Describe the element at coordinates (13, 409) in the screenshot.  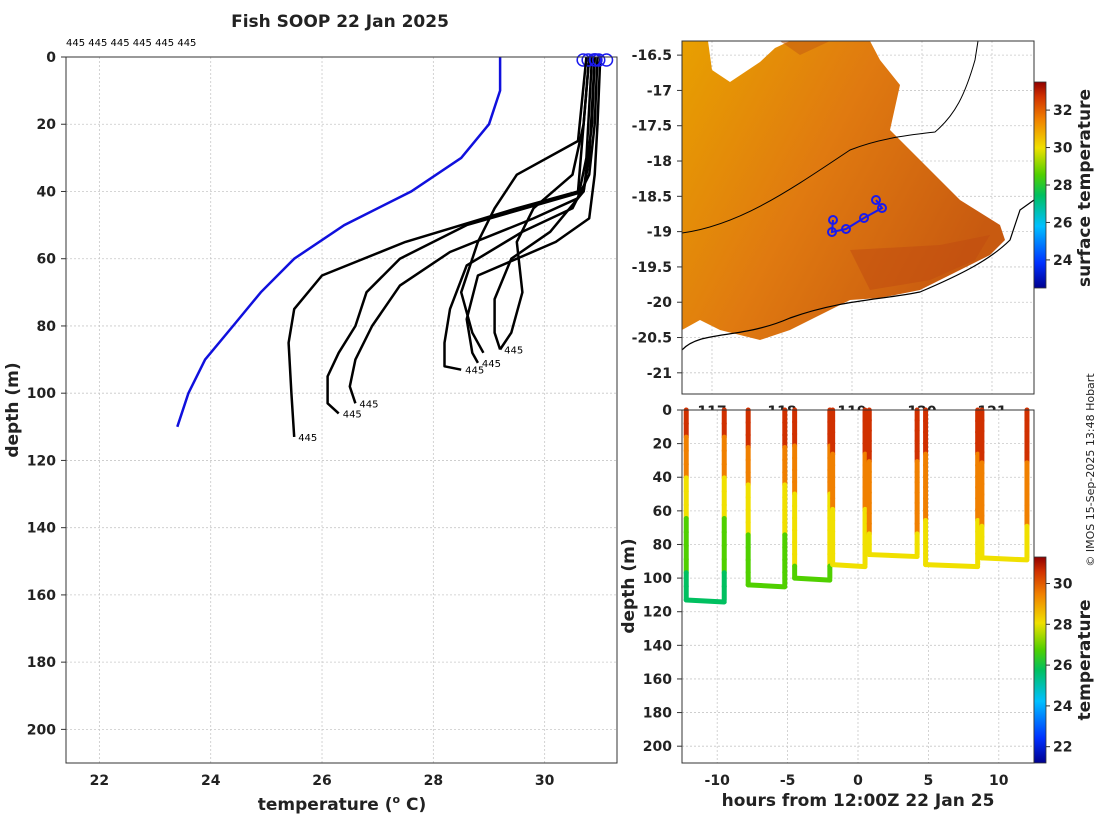
I see `profile-ylabel: depth (m)` at that location.